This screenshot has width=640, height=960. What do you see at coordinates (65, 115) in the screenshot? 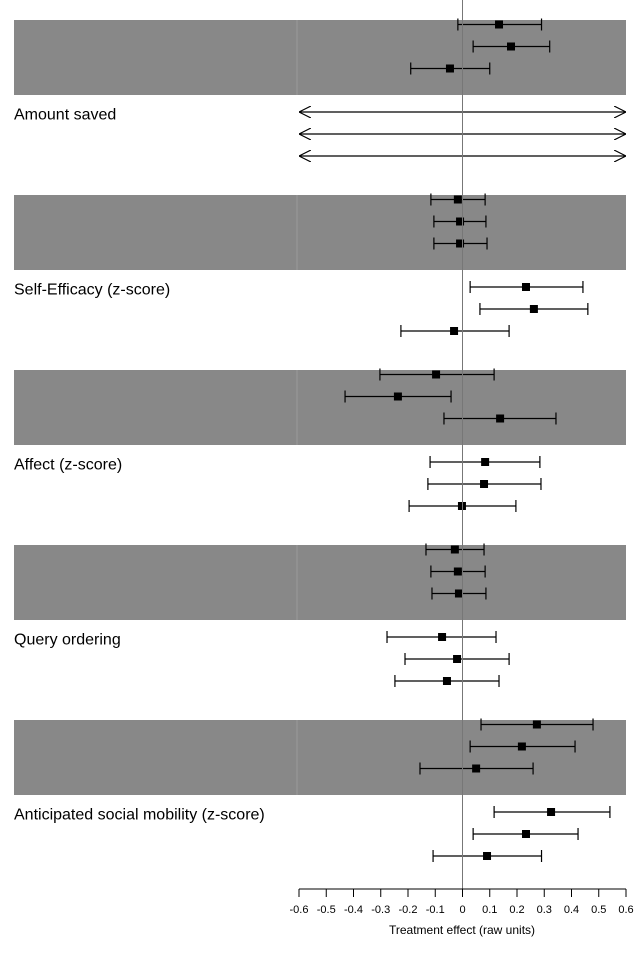
I see `group-label: Amount saved` at bounding box center [65, 115].